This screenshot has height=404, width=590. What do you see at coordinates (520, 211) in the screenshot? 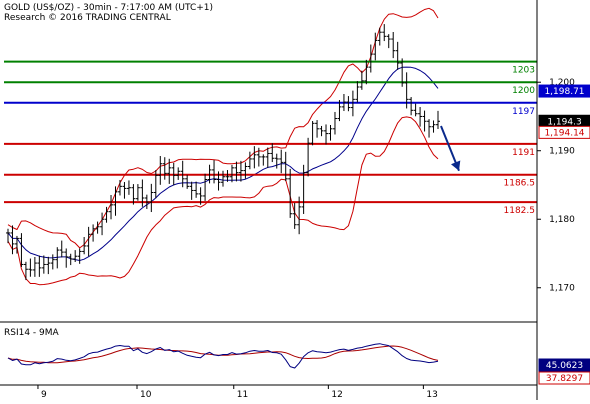
I see `level-label: 1182.5` at bounding box center [520, 211].